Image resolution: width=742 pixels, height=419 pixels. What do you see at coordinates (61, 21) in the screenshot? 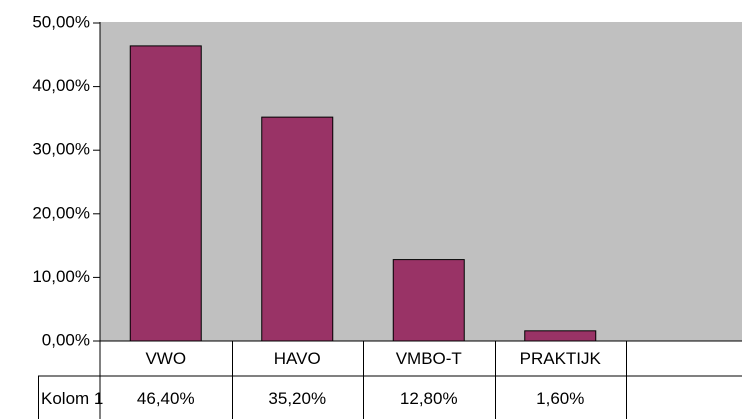
I see `y-tick-label: 50,00%` at bounding box center [61, 21].